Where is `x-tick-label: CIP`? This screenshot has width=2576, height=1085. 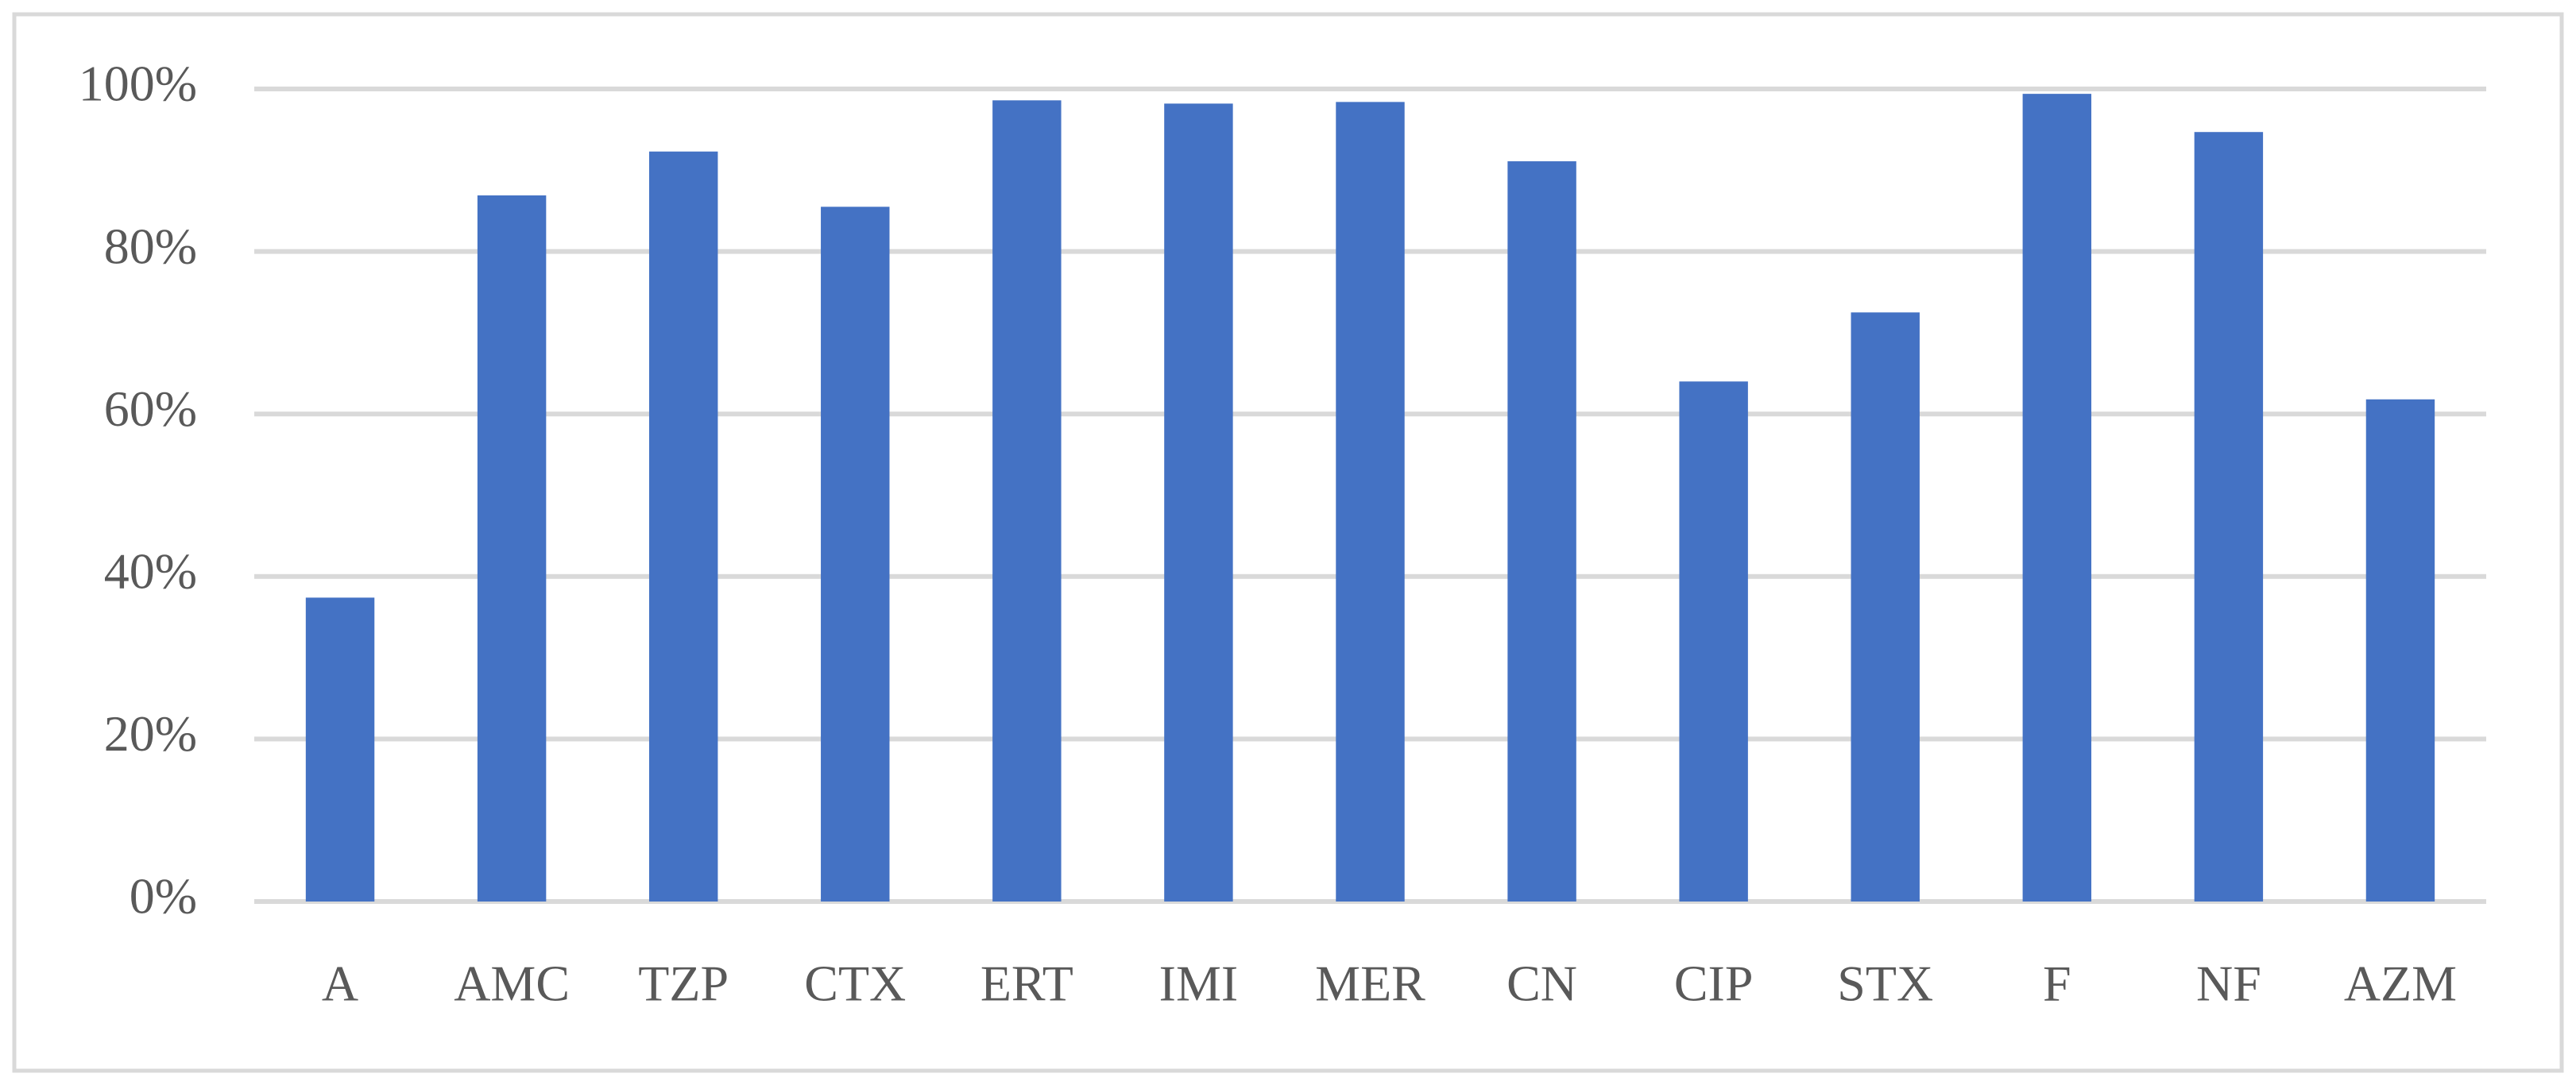 x-tick-label: CIP is located at coordinates (1714, 984).